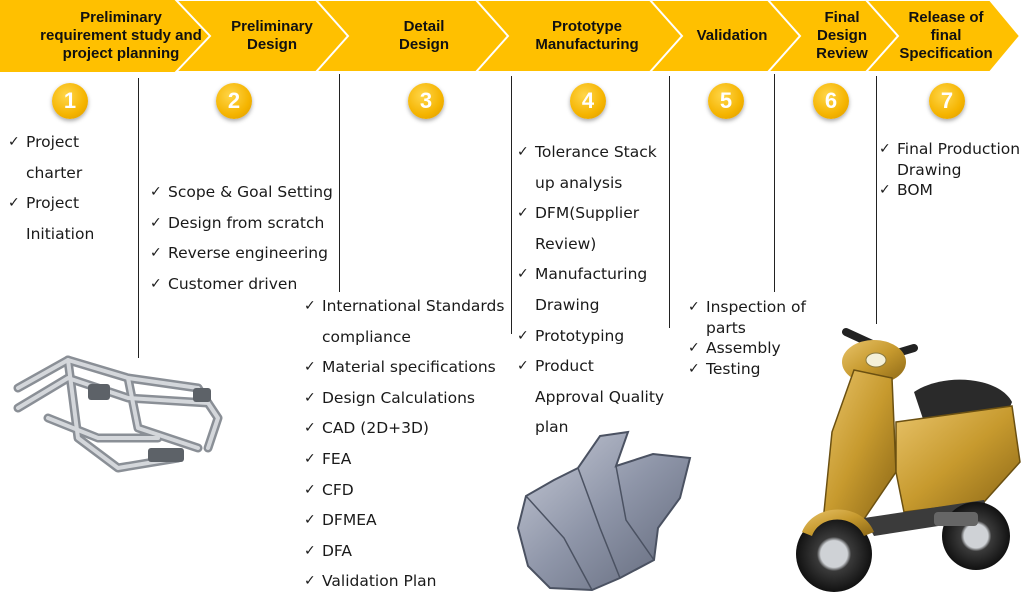 This screenshot has height=597, width=1022. I want to click on task-item: Project Initiation, so click(62, 218).